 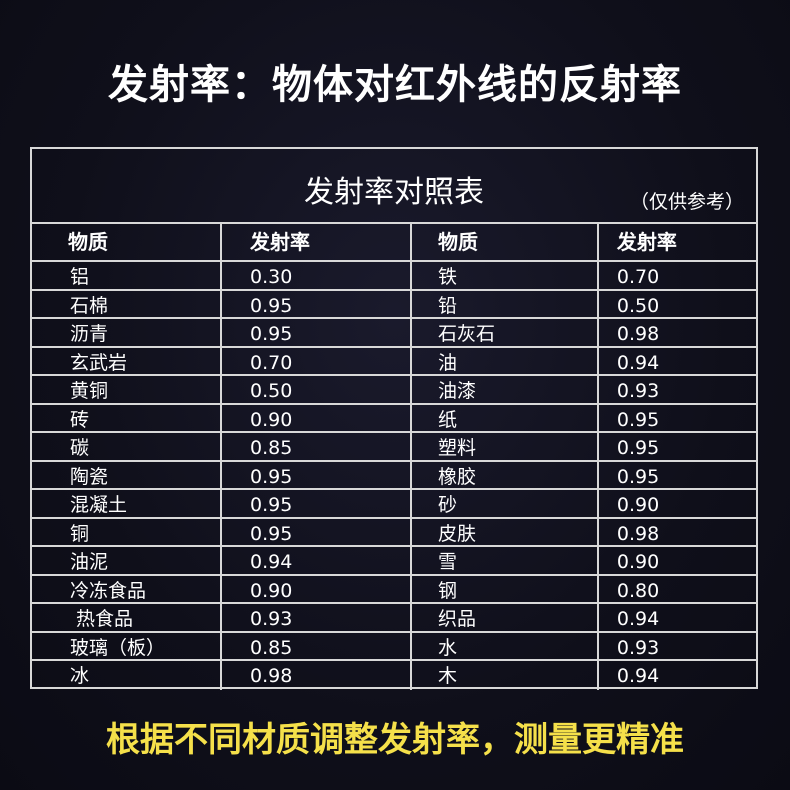 I want to click on table-header-row: 物质 发射率 物质 发射率, so click(x=394, y=243).